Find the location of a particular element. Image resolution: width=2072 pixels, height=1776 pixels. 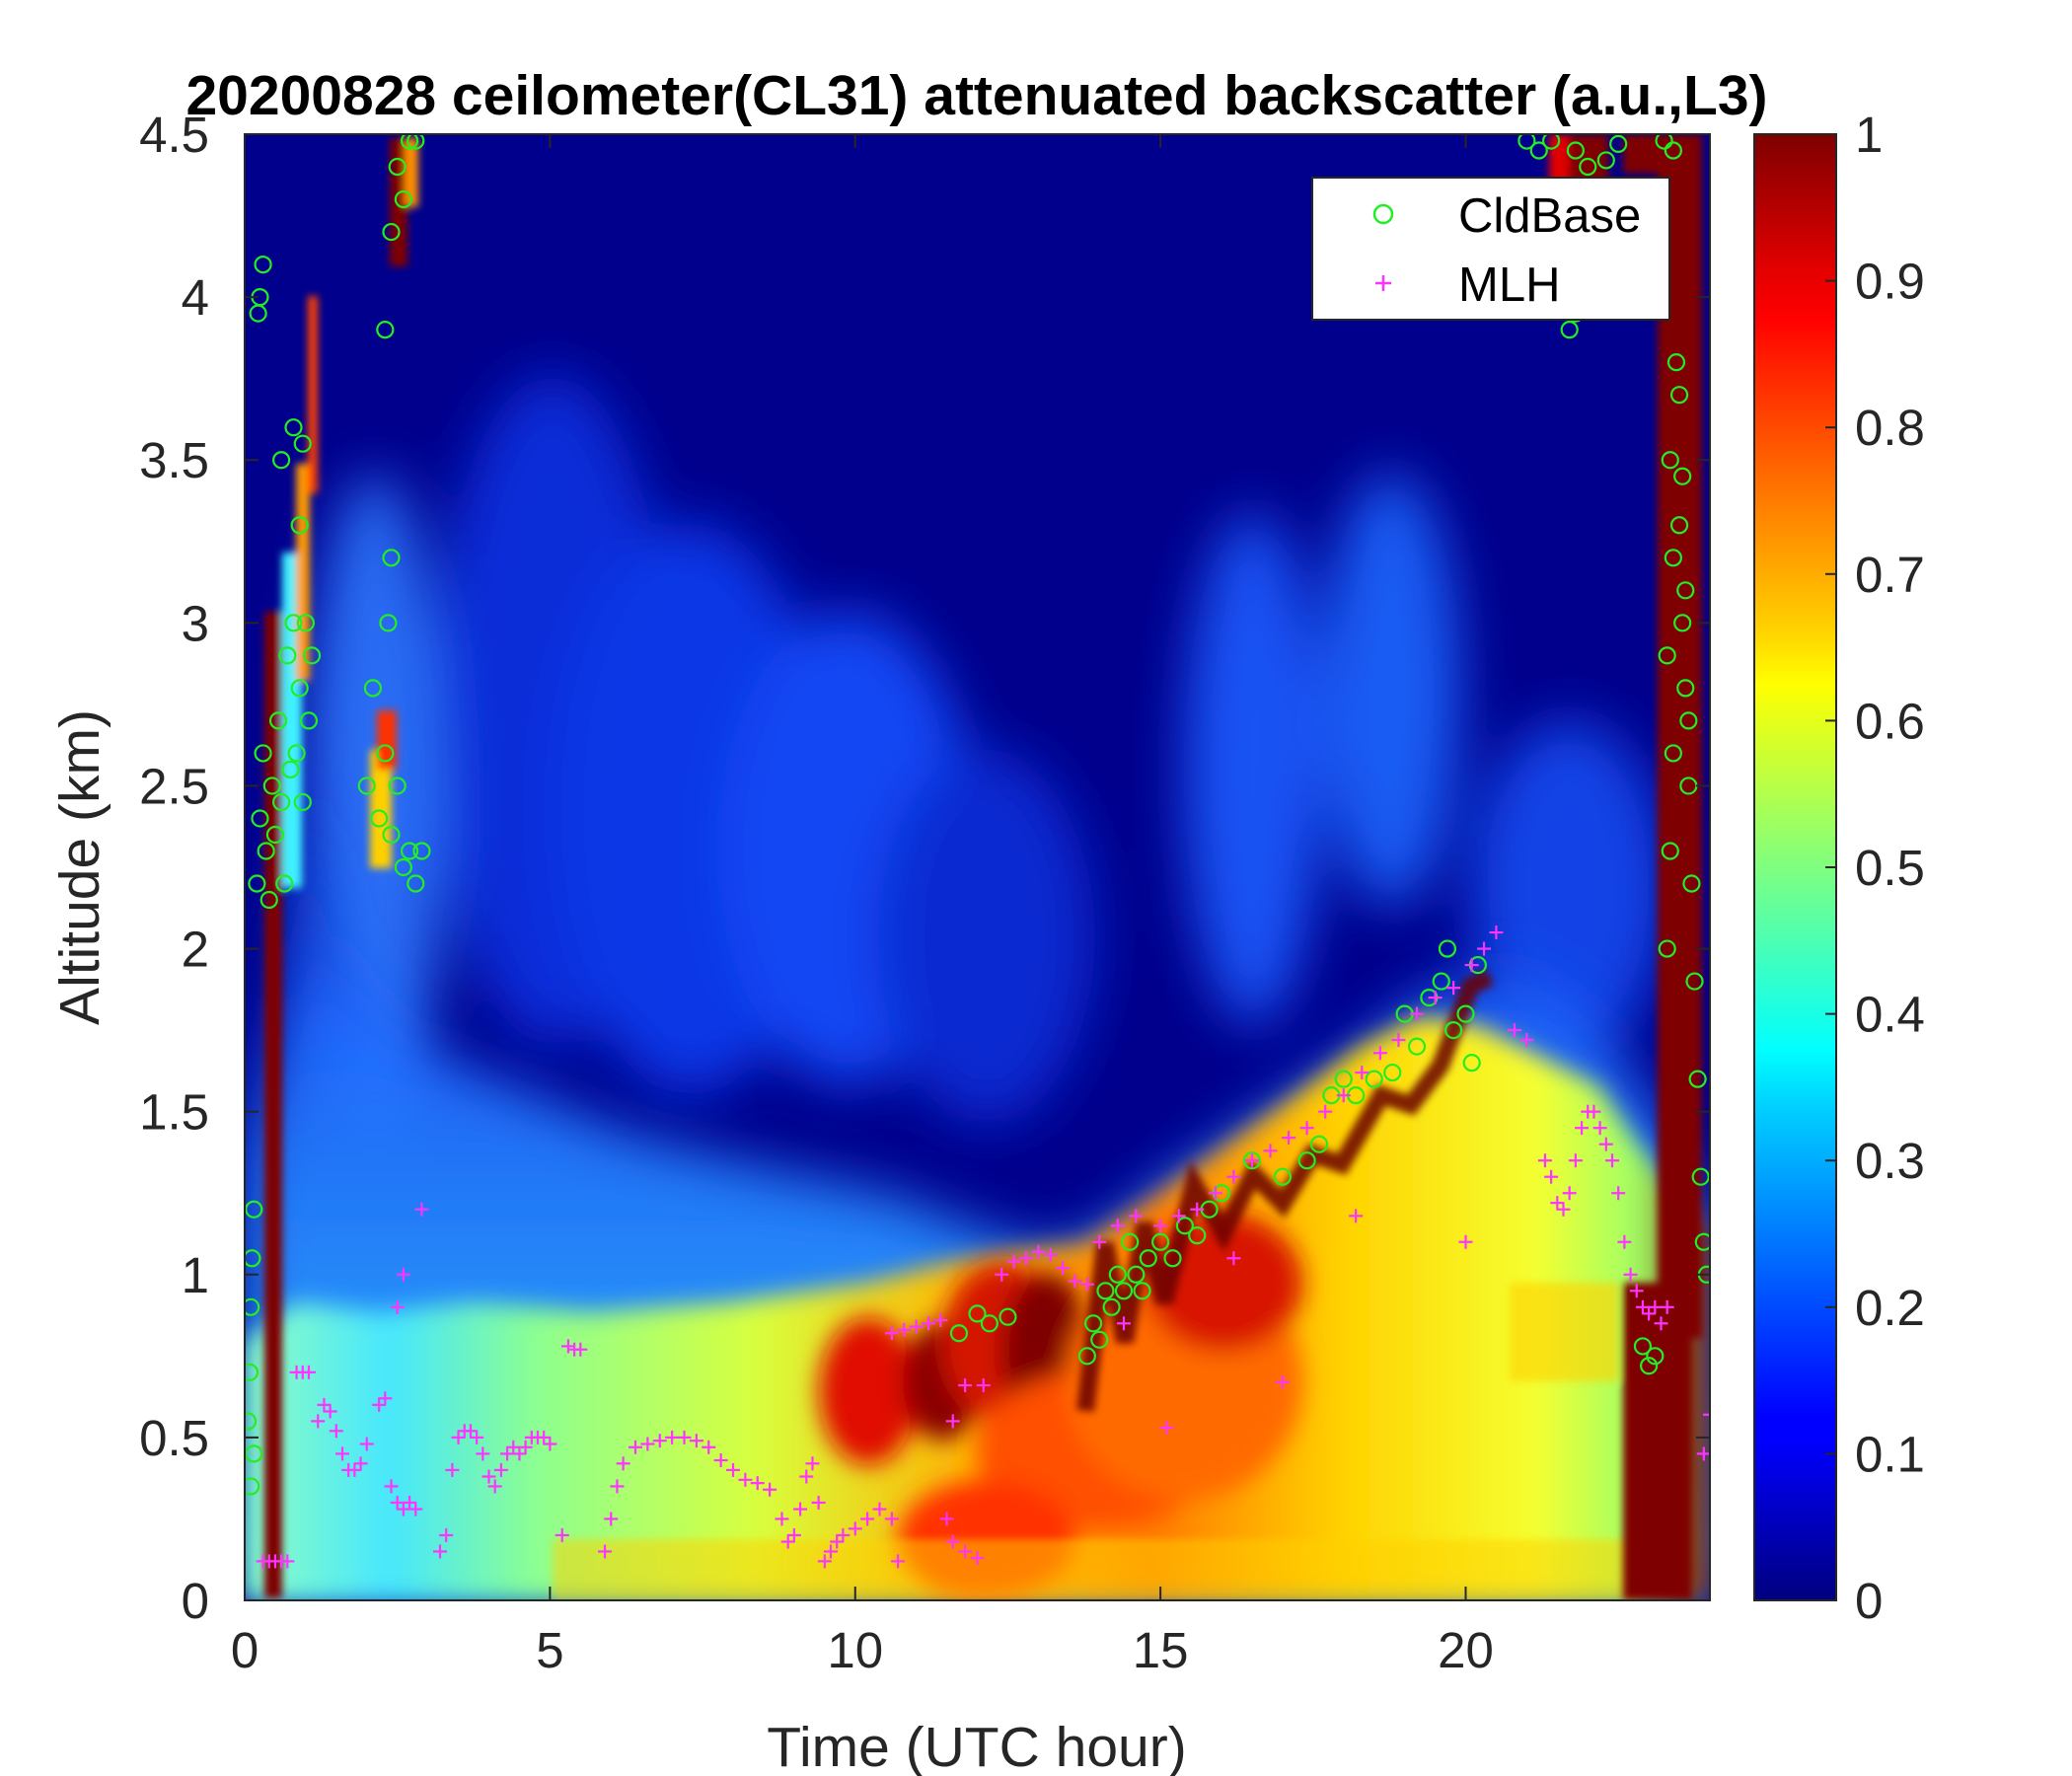

colorbar: 0 0.1 0.2 0.3 0.4 0.5 0.6 0.7 0.8 0.9 1 is located at coordinates (1839, 868).